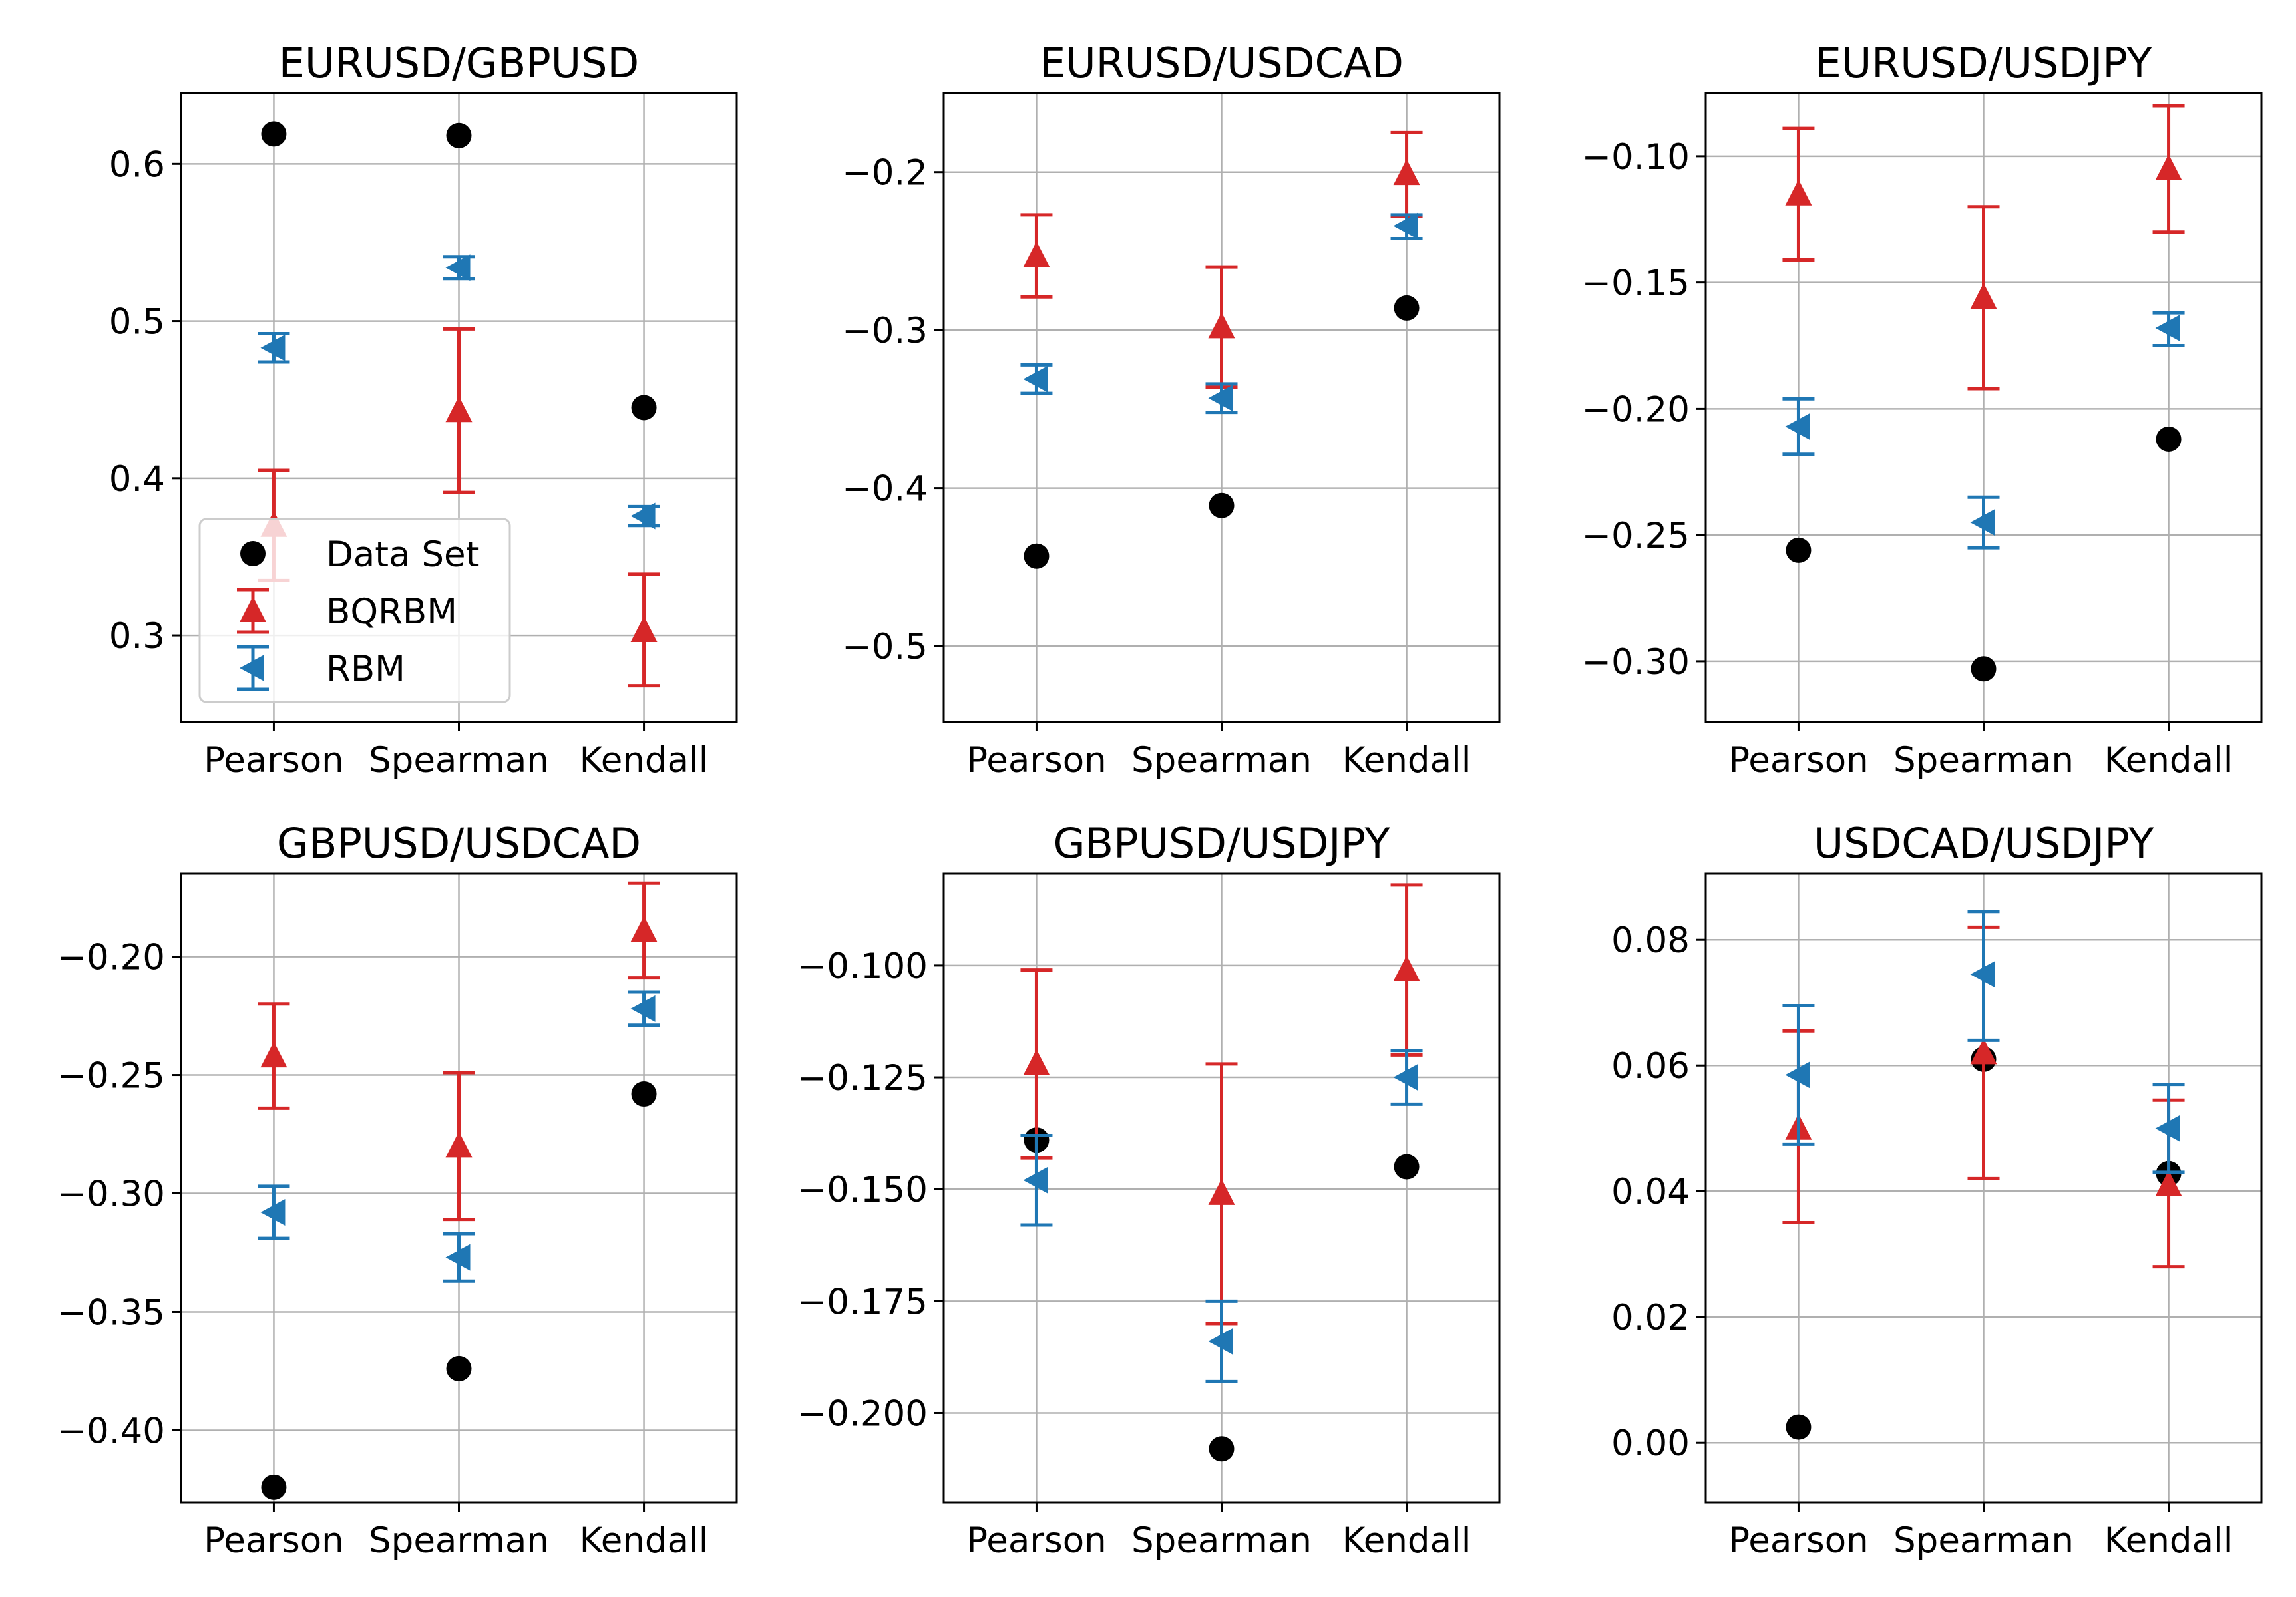 Image resolution: width=2296 pixels, height=1597 pixels. What do you see at coordinates (365, 669) in the screenshot?
I see `legend-label: RBM` at bounding box center [365, 669].